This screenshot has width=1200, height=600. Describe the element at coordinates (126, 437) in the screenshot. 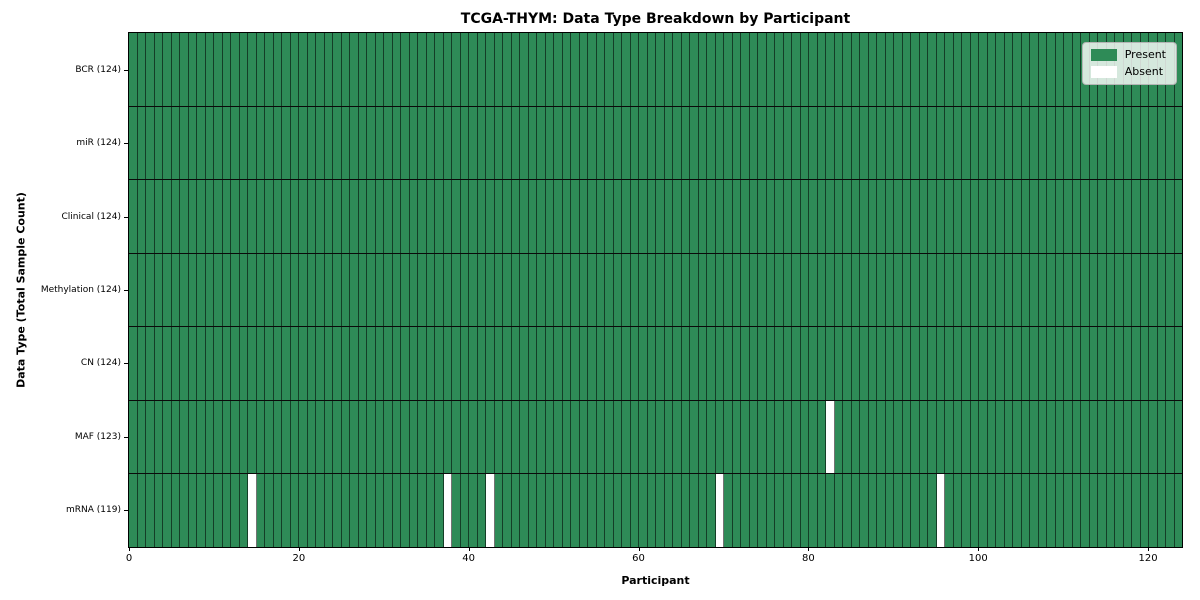

I see `y-tick-mark` at that location.